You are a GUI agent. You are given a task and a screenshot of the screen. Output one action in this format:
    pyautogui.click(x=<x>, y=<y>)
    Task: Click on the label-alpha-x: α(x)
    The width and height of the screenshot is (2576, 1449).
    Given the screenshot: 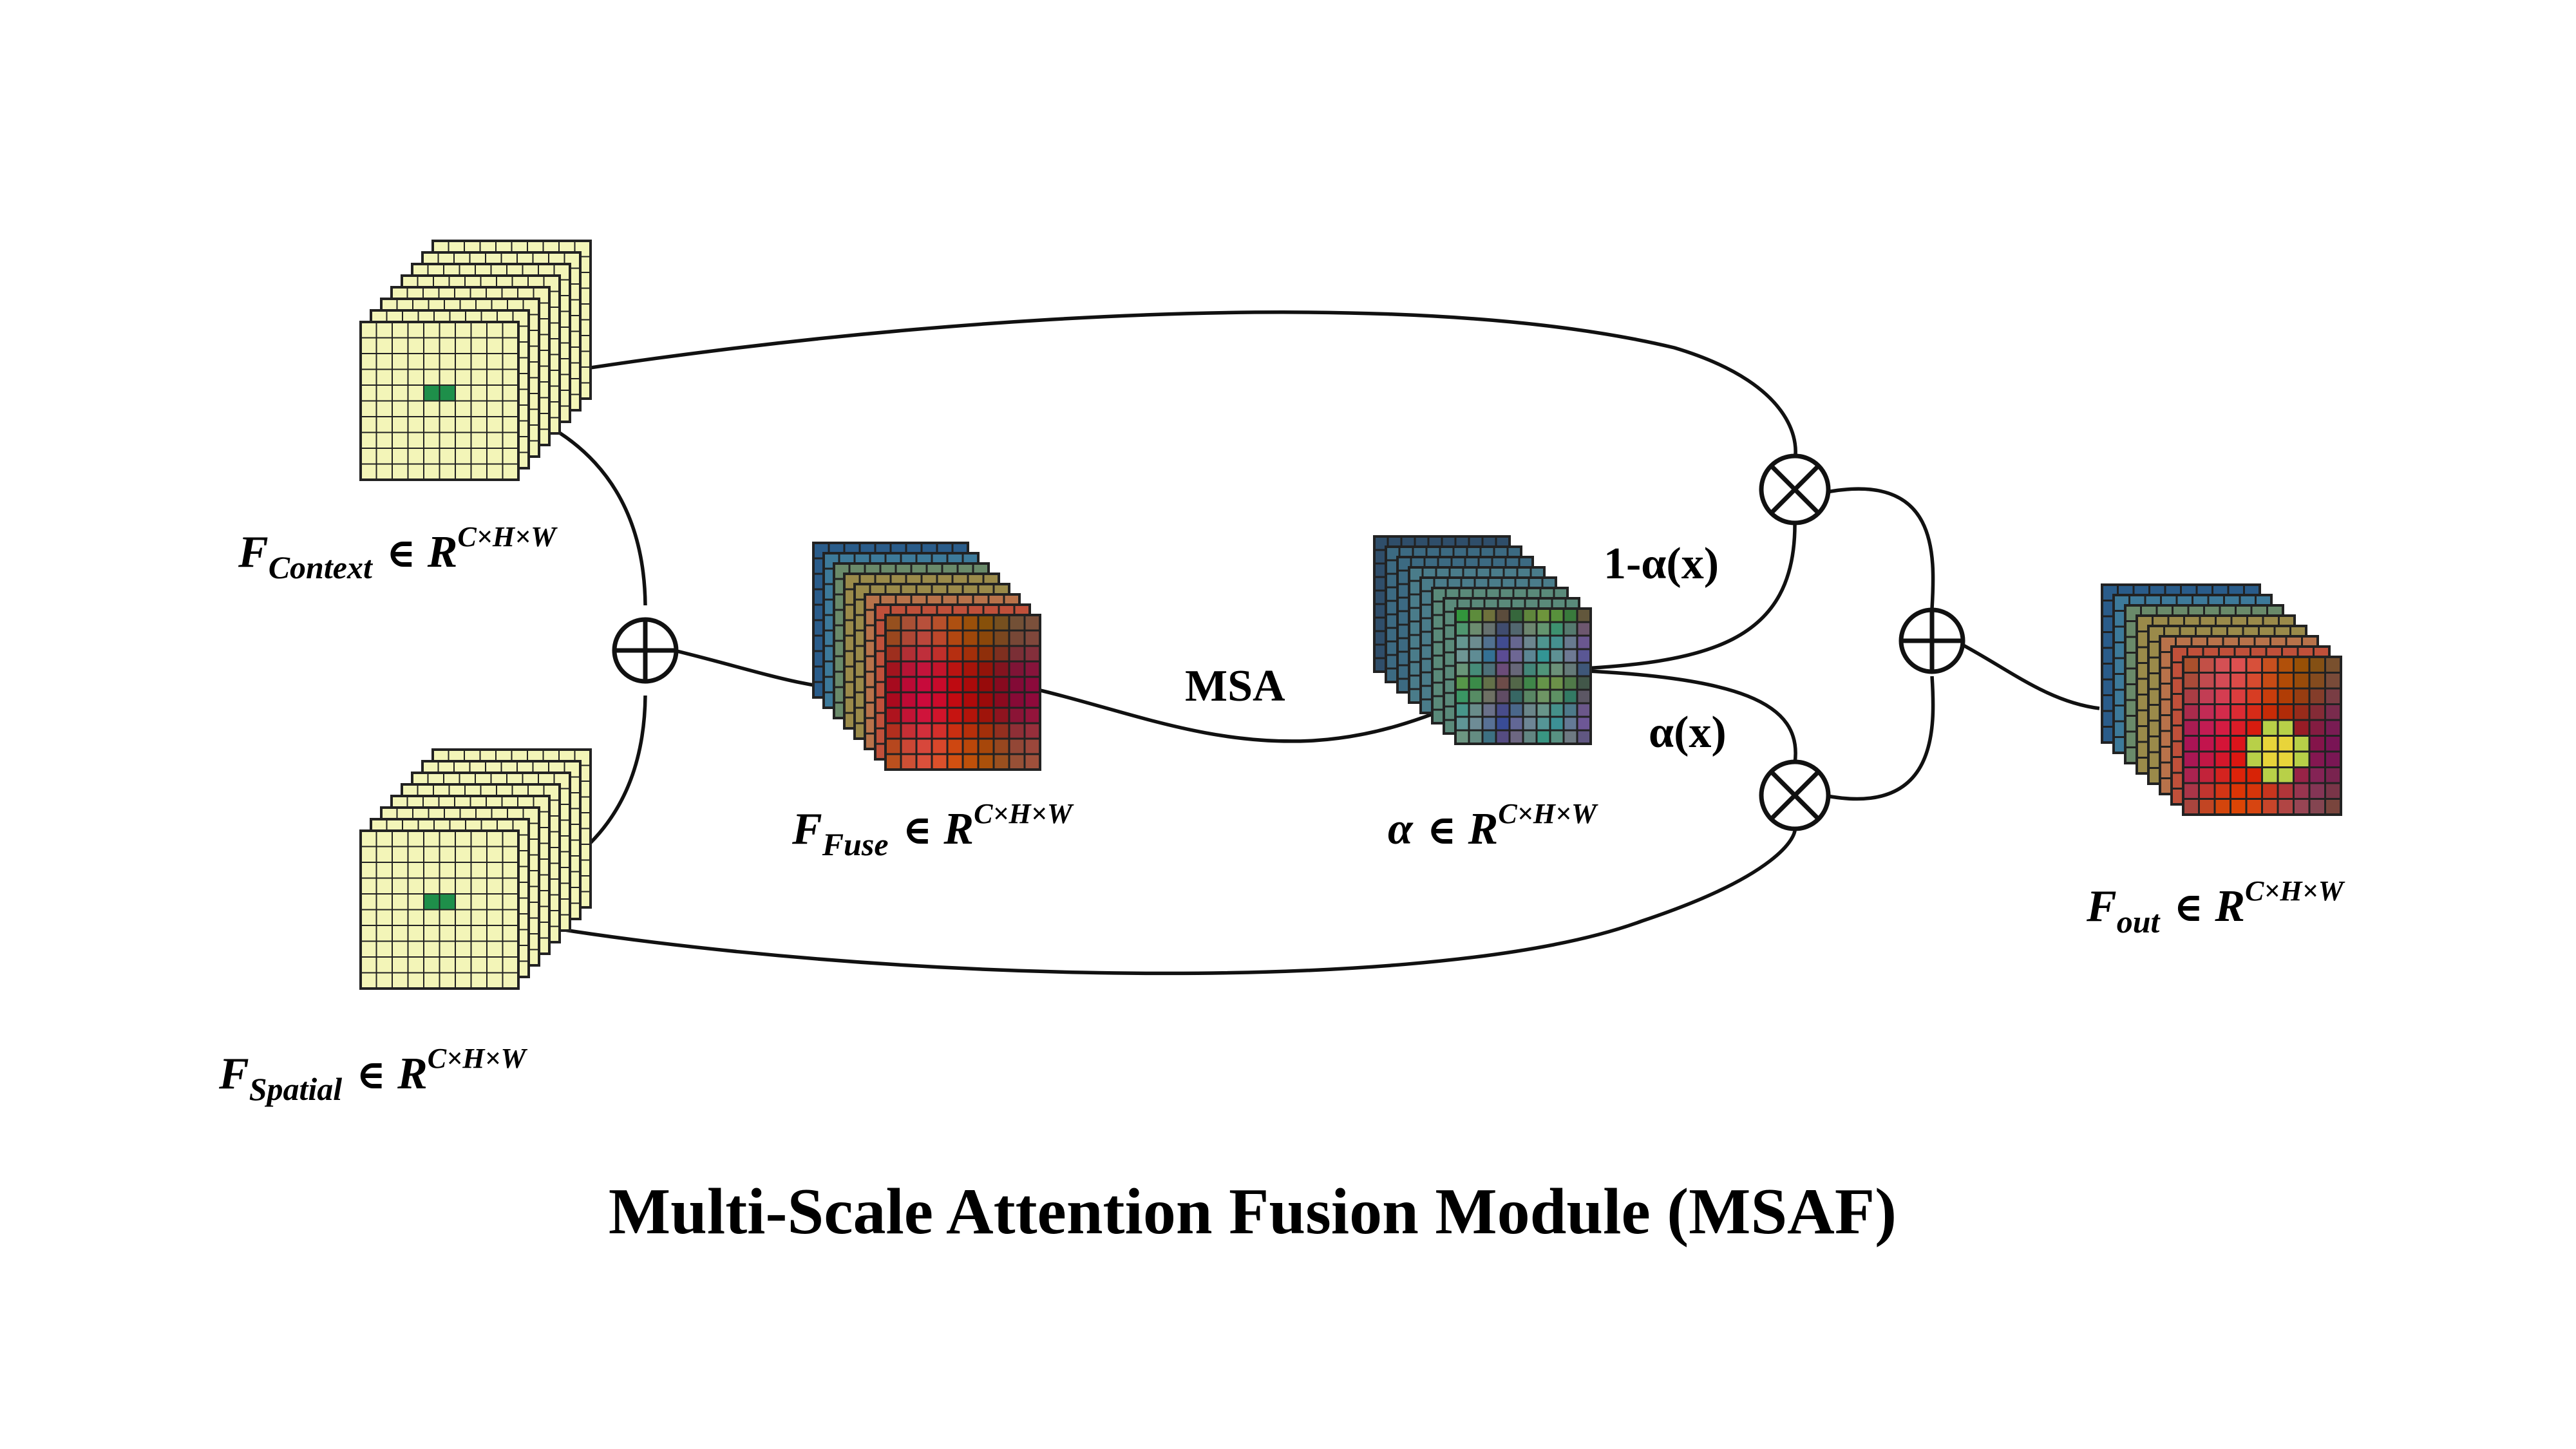 What is the action you would take?
    pyautogui.click(x=1688, y=732)
    